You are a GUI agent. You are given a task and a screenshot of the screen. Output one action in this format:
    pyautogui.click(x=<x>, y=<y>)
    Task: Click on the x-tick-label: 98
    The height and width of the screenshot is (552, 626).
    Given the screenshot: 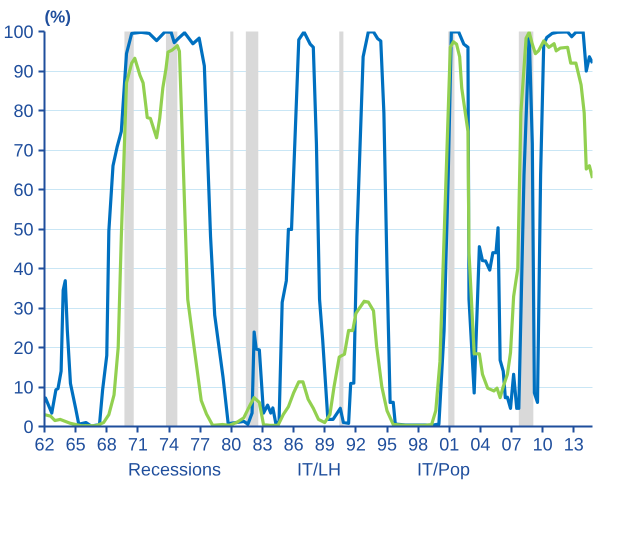 What is the action you would take?
    pyautogui.click(x=418, y=444)
    